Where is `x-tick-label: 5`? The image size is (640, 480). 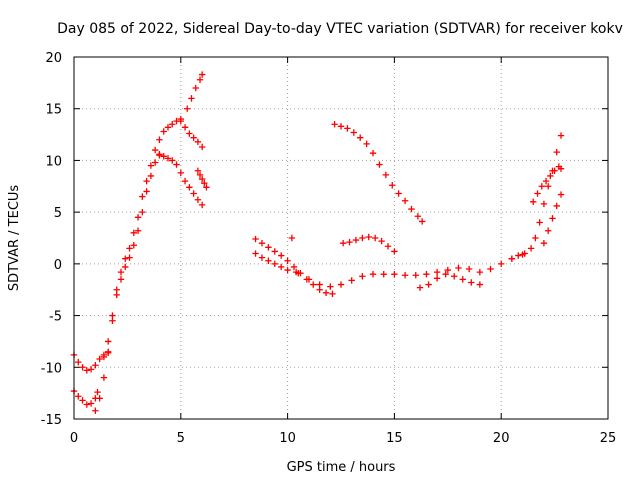 x-tick-label: 5 is located at coordinates (181, 438).